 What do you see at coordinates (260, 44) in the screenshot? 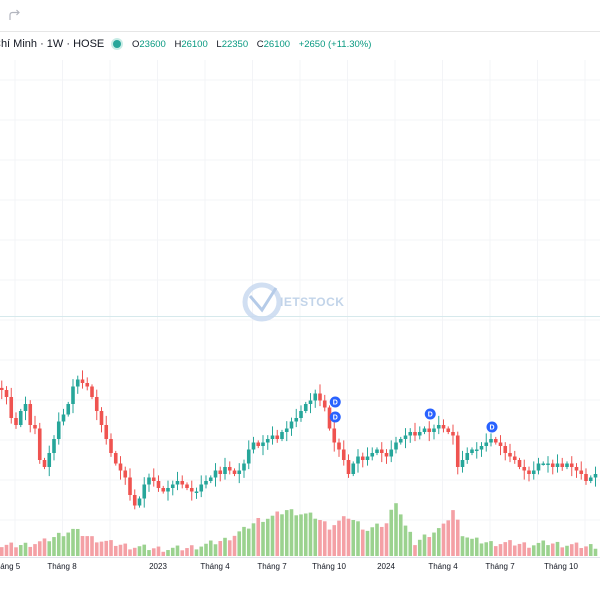
I see `close-key: C` at bounding box center [260, 44].